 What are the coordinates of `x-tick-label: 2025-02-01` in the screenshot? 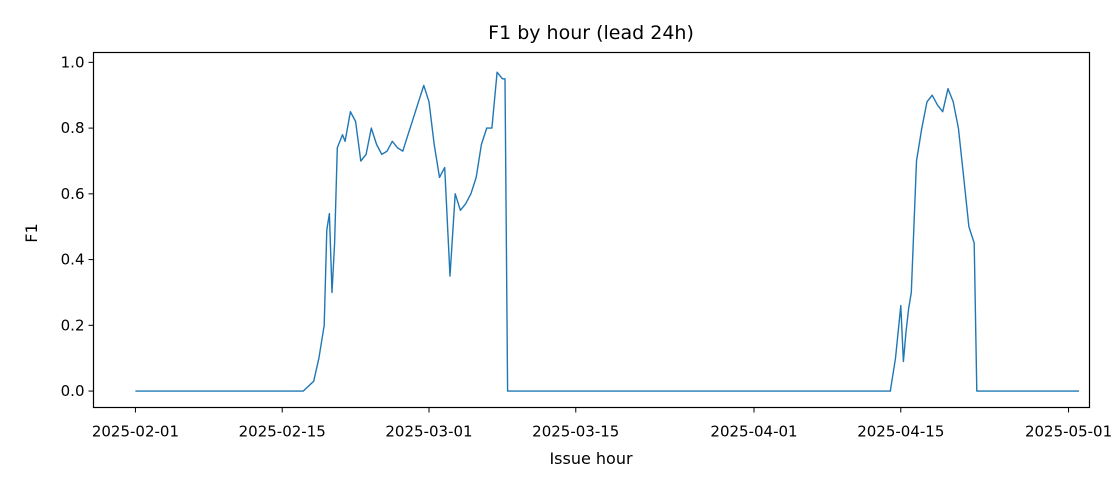 It's located at (135, 432).